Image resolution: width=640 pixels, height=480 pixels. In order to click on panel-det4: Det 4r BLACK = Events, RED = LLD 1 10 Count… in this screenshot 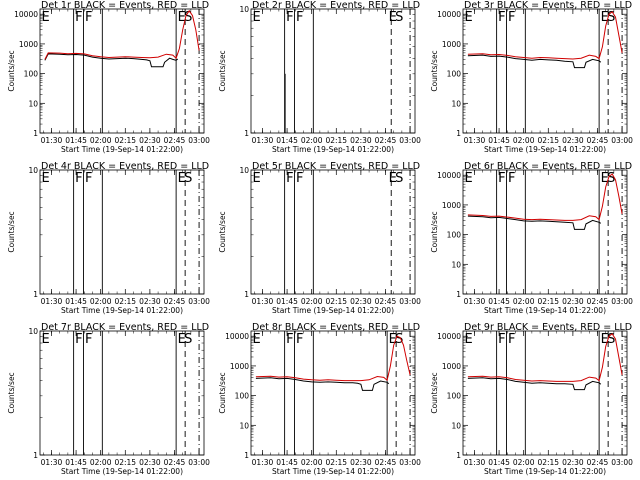, I will do `click(108, 238)`.